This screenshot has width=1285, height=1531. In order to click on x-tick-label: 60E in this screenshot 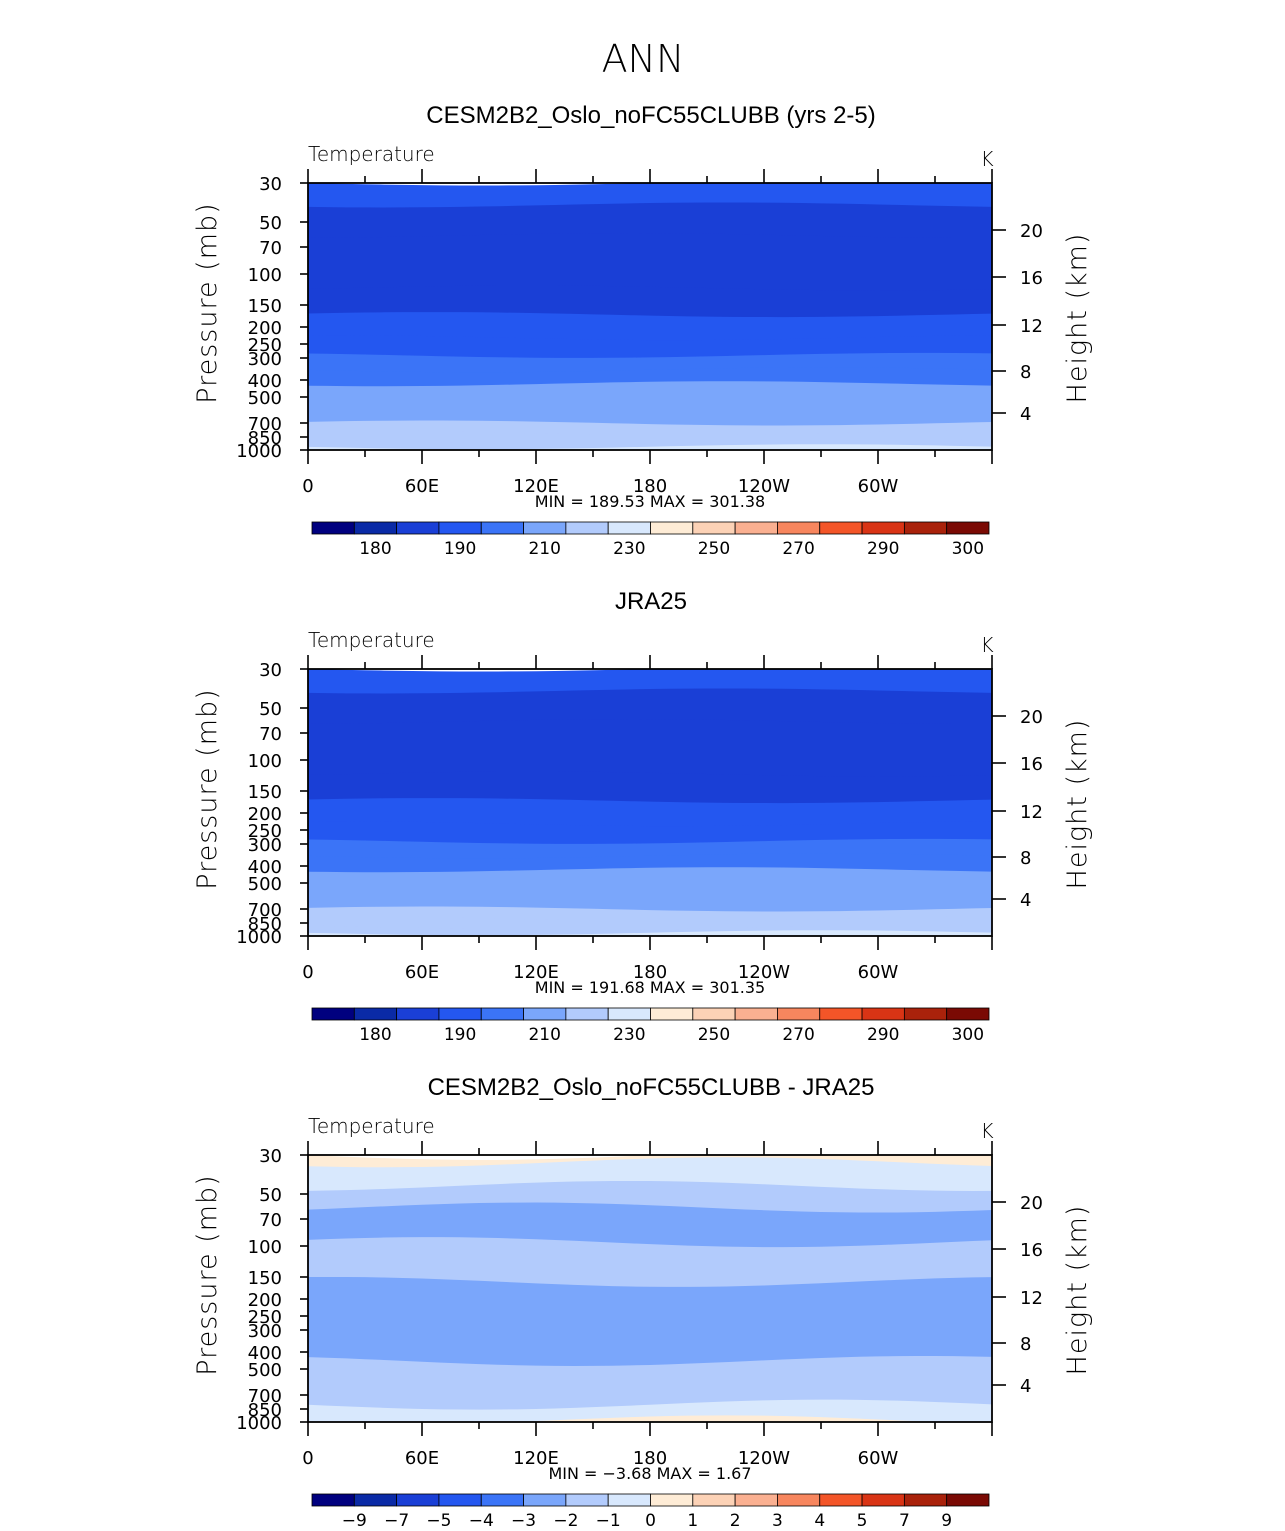, I will do `click(422, 486)`.